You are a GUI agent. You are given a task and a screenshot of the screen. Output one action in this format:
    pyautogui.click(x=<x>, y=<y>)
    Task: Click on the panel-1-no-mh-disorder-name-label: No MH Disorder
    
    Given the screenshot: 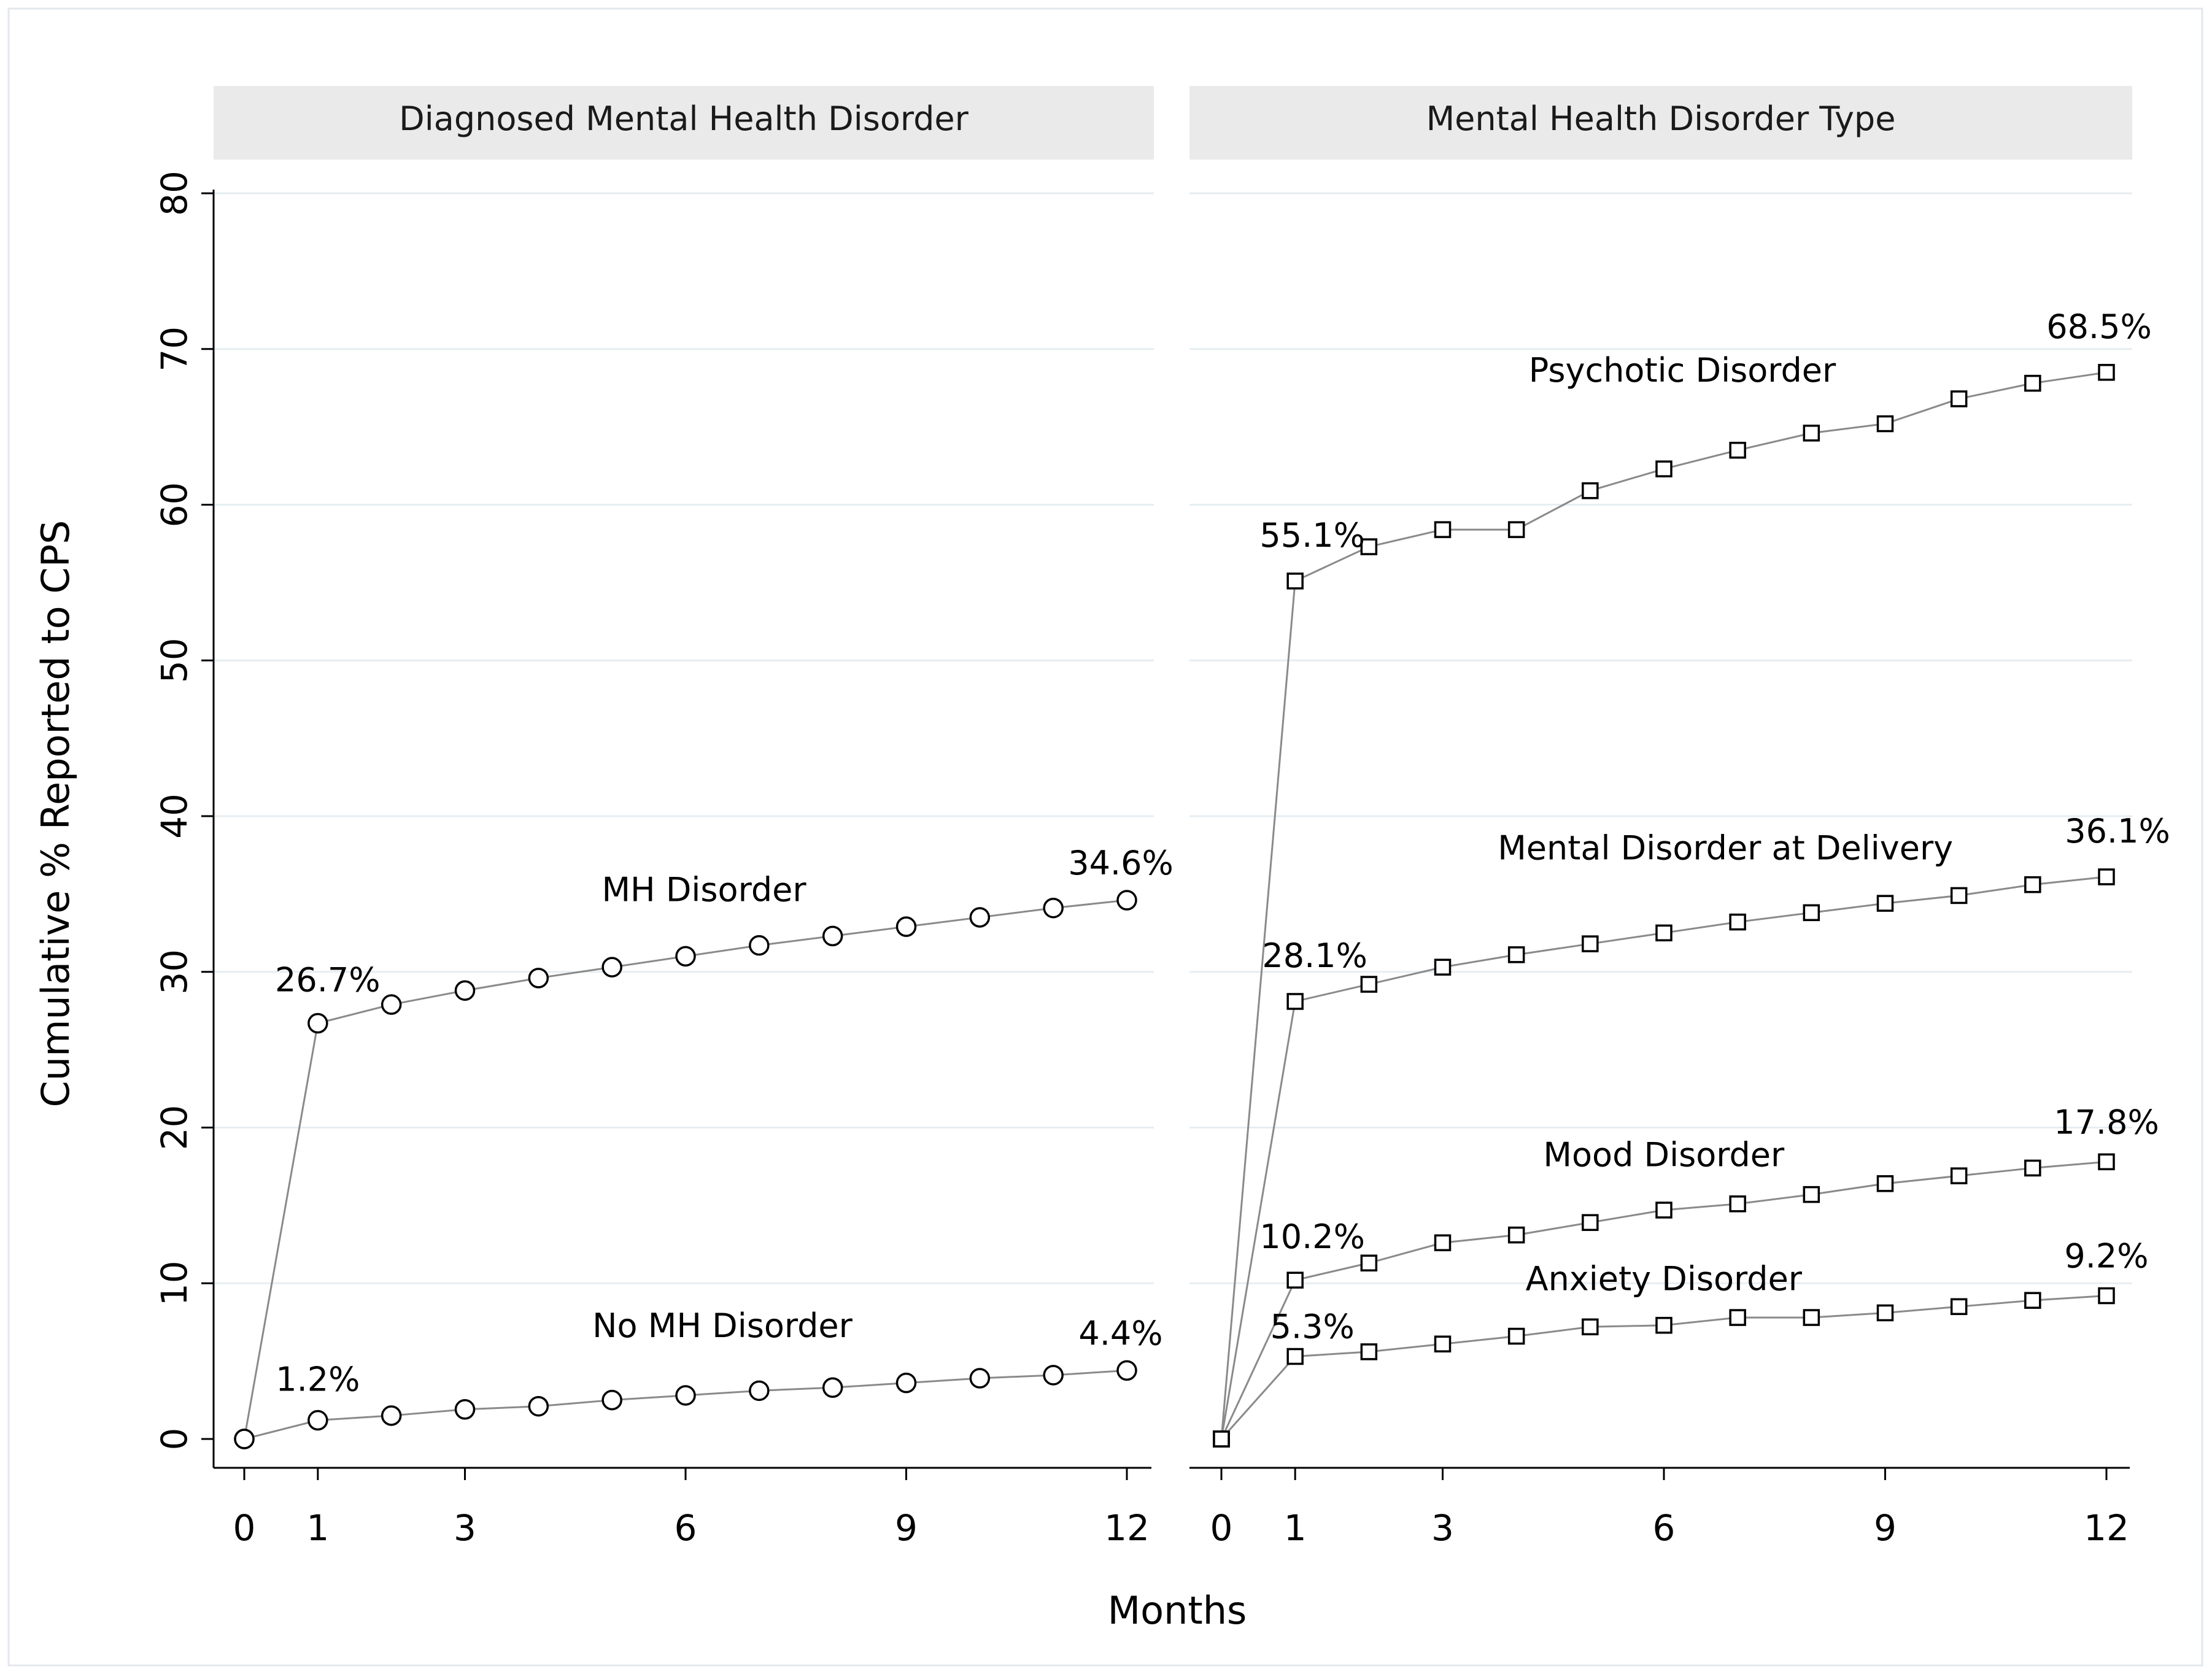 What is the action you would take?
    pyautogui.click(x=722, y=1325)
    